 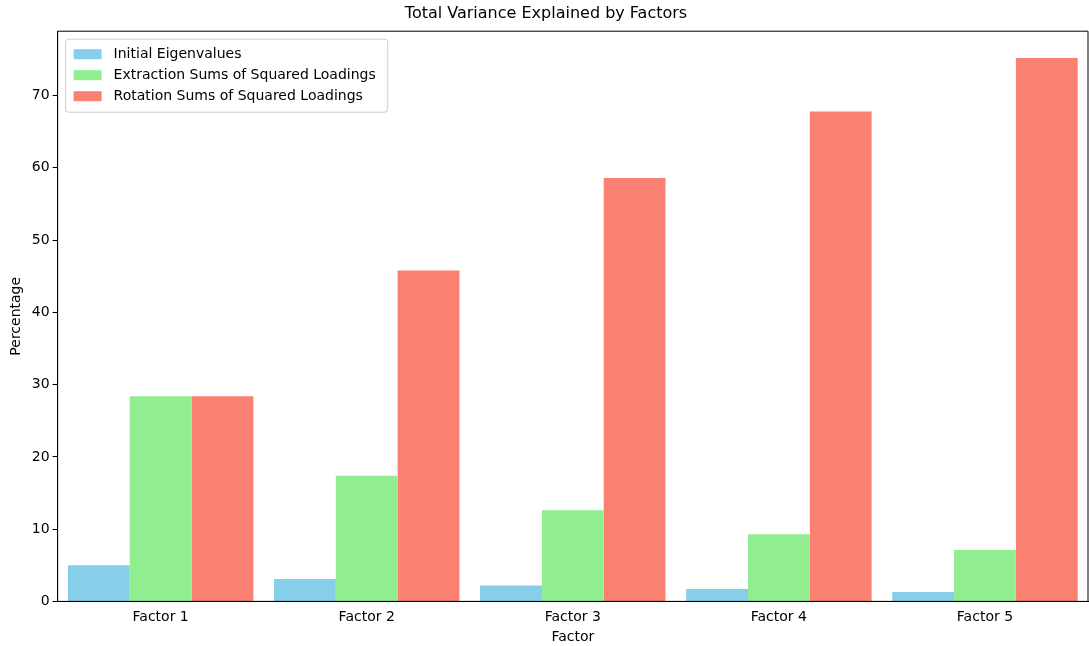 What do you see at coordinates (40, 455) in the screenshot?
I see `y-tick-label: 20` at bounding box center [40, 455].